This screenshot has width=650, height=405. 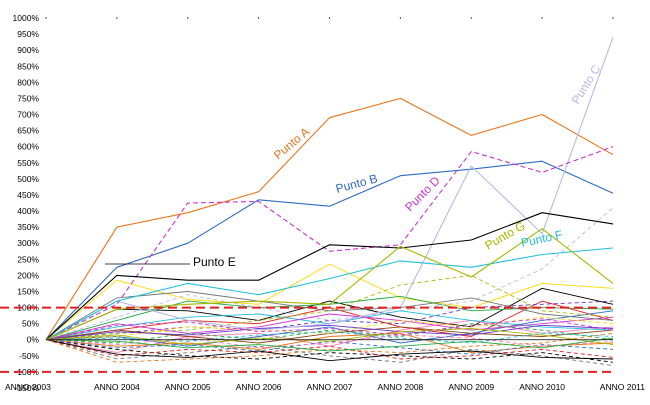 What do you see at coordinates (26, 372) in the screenshot?
I see `y-tick-label: -100%` at bounding box center [26, 372].